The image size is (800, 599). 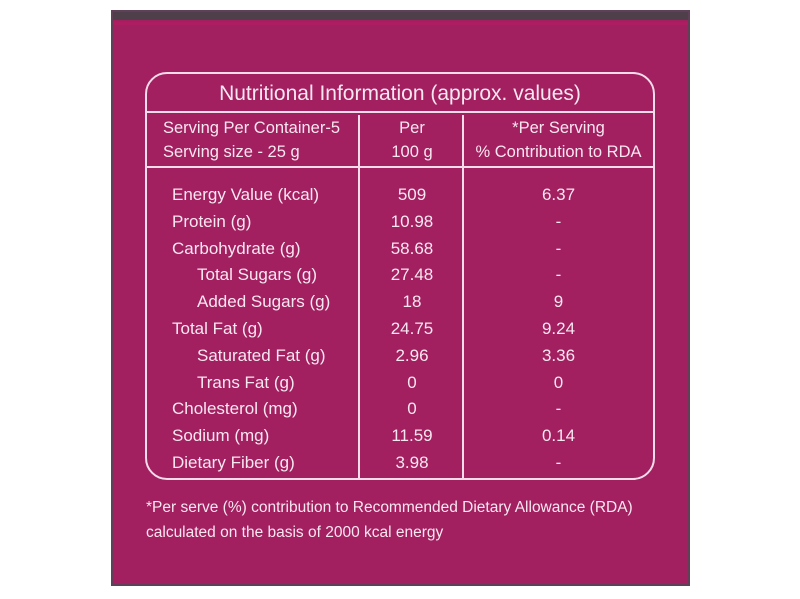 I want to click on nutrient-row: Protein (g) 10.98 -, so click(x=400, y=222).